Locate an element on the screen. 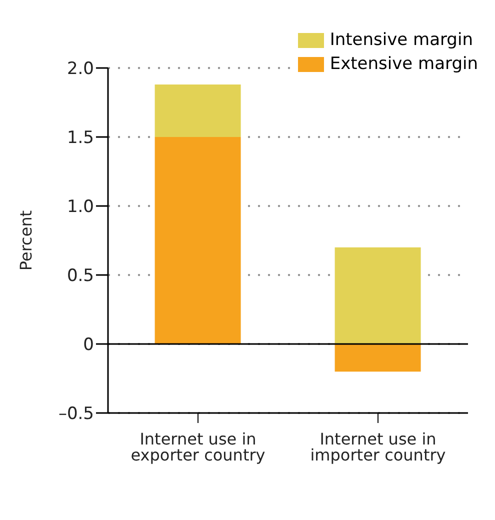  y-tick-label: 2.0 is located at coordinates (80, 69).